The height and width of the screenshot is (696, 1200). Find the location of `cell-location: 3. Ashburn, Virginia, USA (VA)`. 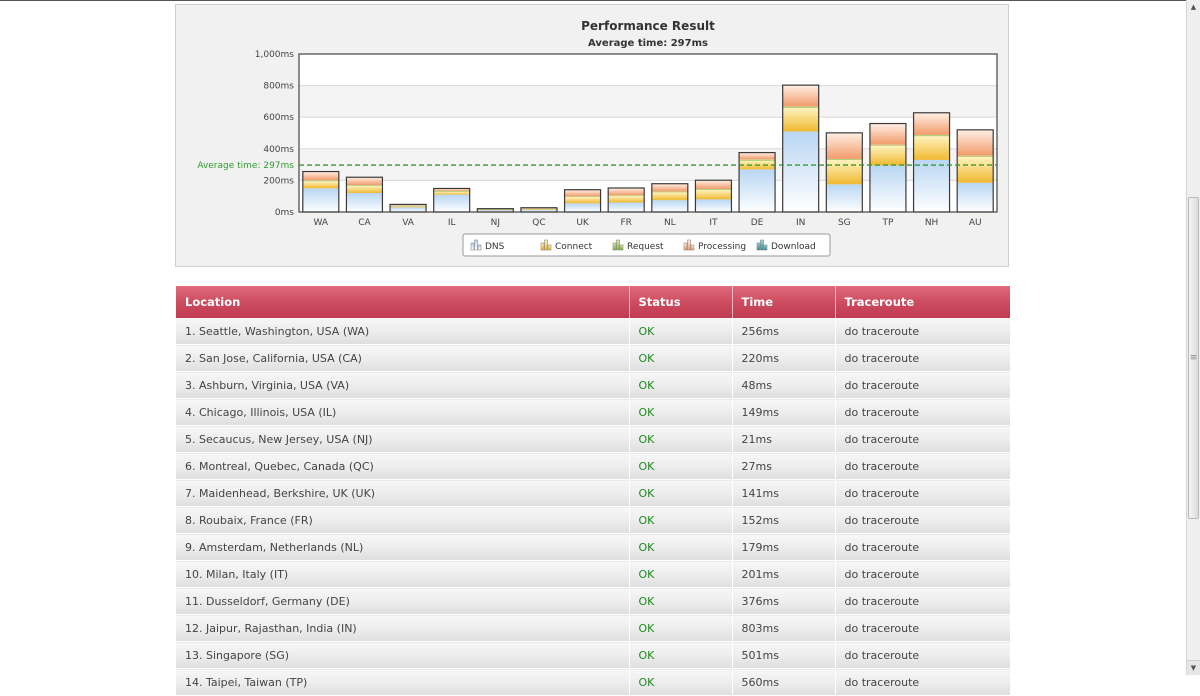

cell-location: 3. Ashburn, Virginia, USA (VA) is located at coordinates (403, 385).